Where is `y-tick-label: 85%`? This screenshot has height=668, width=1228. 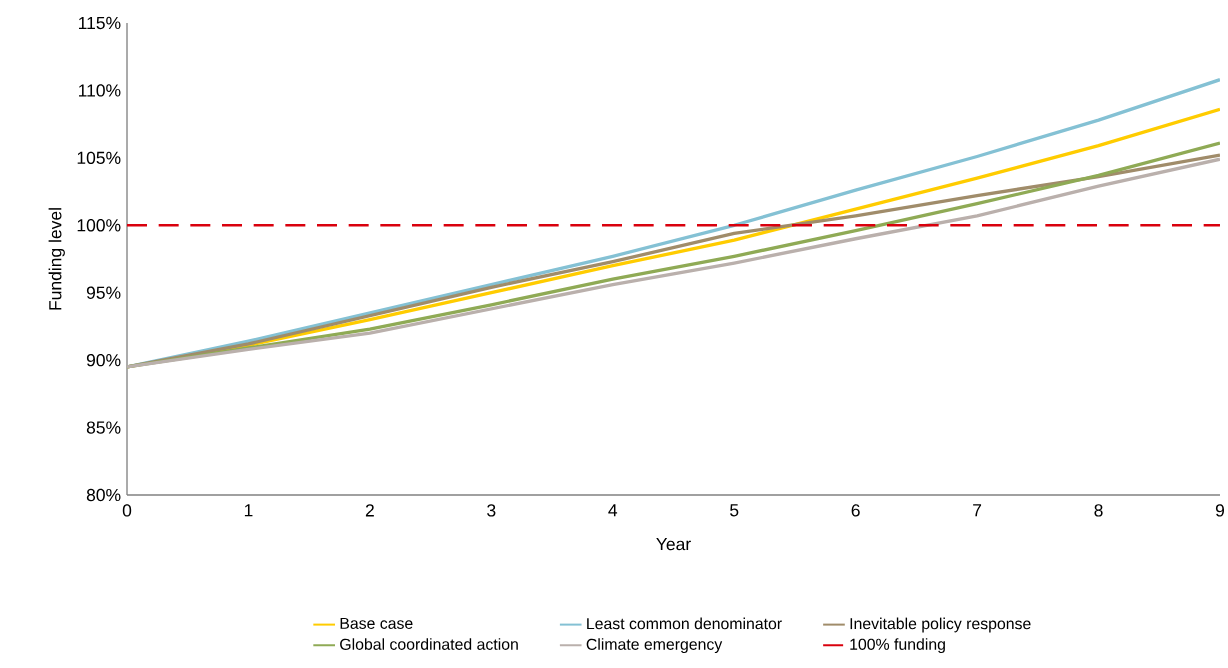 y-tick-label: 85% is located at coordinates (103, 427).